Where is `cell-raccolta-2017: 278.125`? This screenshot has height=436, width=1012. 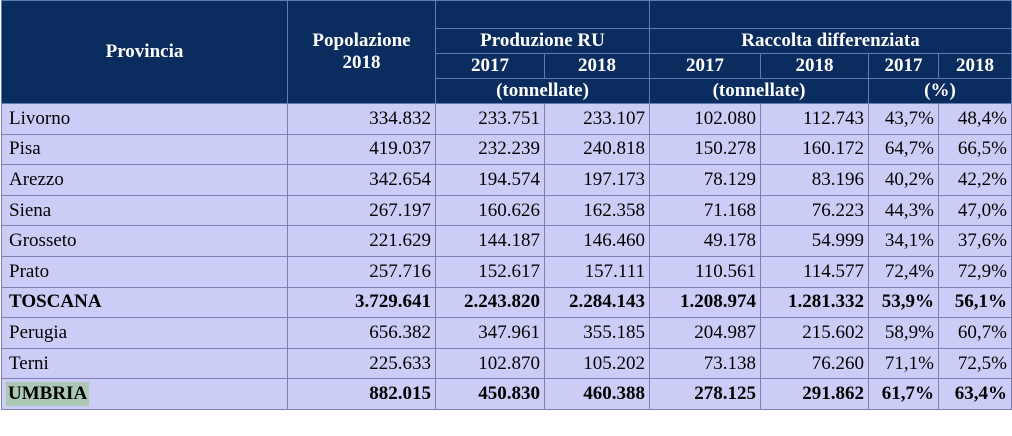 cell-raccolta-2017: 278.125 is located at coordinates (705, 394).